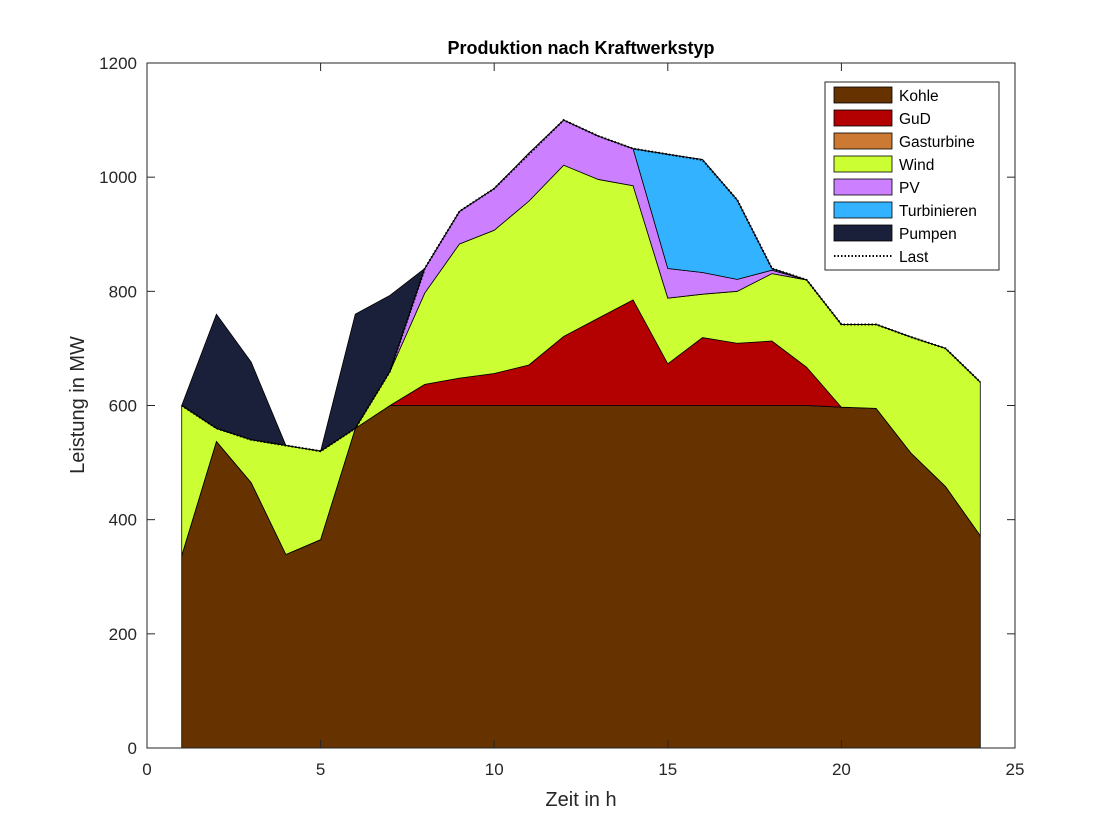 The height and width of the screenshot is (840, 1120). I want to click on legend-label-wind: Wind, so click(916, 165).